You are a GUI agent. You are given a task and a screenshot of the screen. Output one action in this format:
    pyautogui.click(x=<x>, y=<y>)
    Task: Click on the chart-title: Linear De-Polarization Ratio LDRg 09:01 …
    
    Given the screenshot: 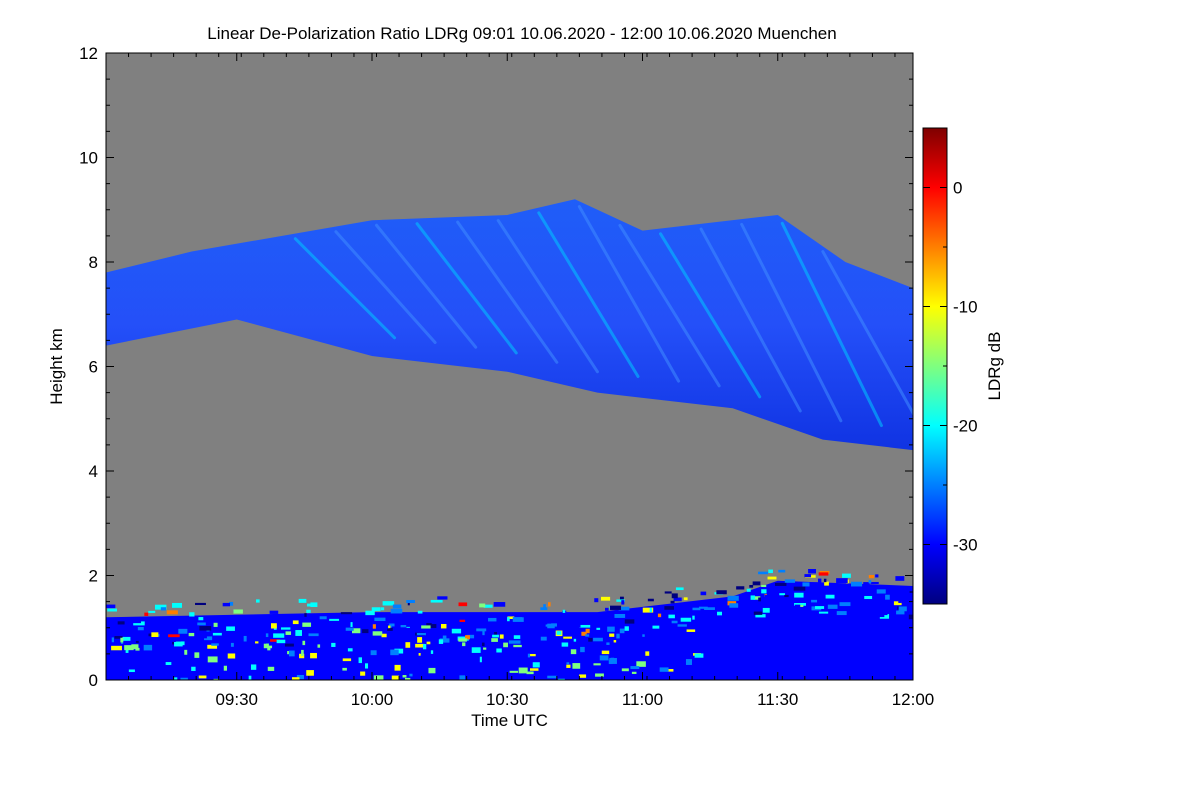 What is the action you would take?
    pyautogui.click(x=521, y=33)
    